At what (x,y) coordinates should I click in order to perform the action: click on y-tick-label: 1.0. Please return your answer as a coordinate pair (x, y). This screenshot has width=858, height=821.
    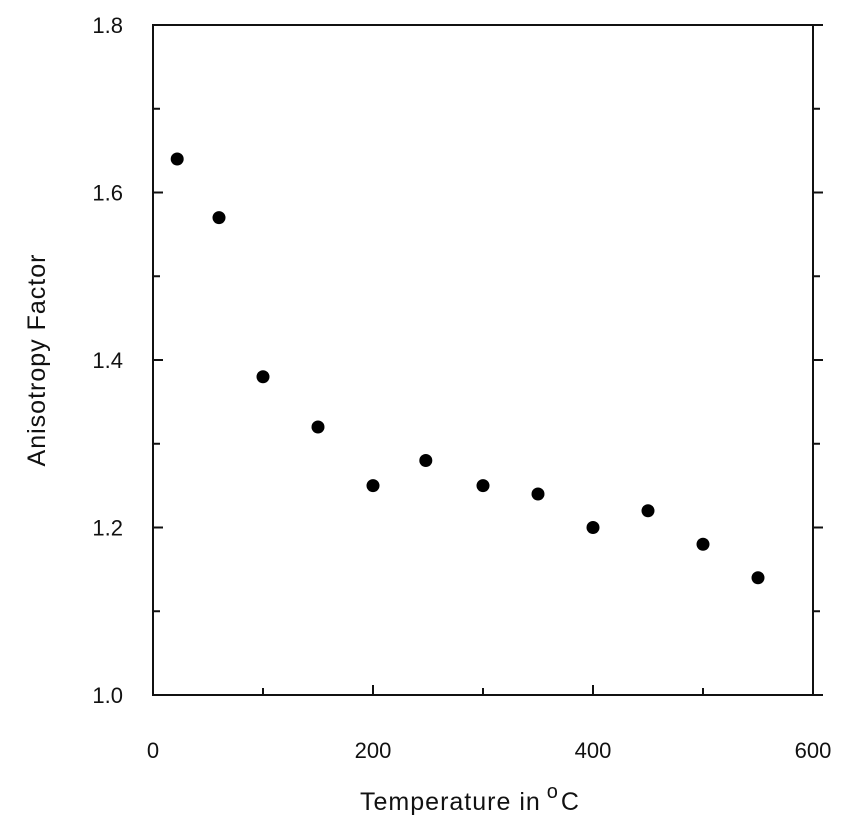
    Looking at the image, I should click on (107, 695).